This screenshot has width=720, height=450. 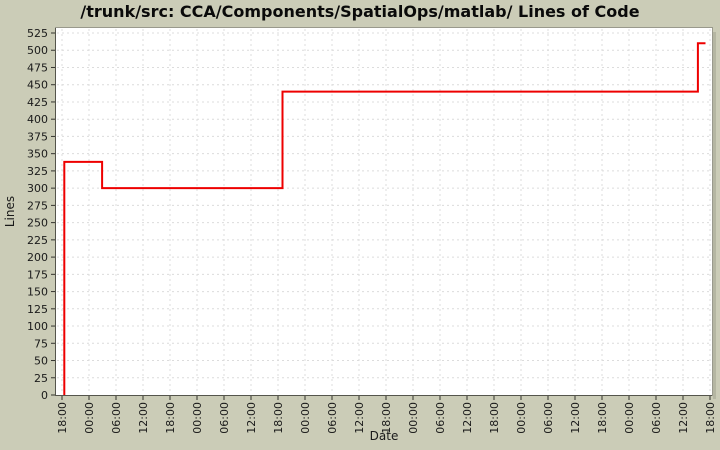 I want to click on y-tick-label: 375, so click(x=37, y=136).